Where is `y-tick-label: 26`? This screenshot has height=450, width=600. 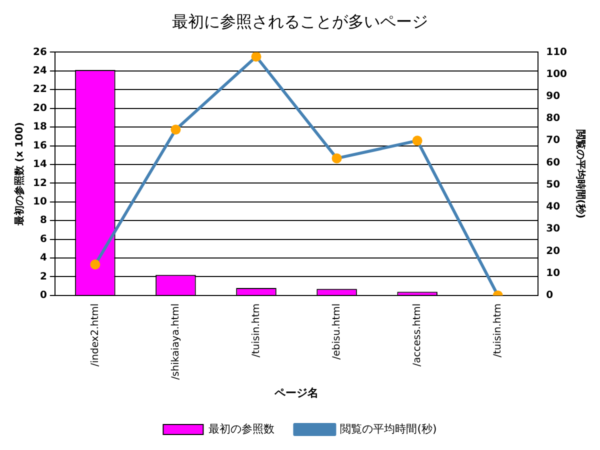
y-tick-label: 26 is located at coordinates (39, 52).